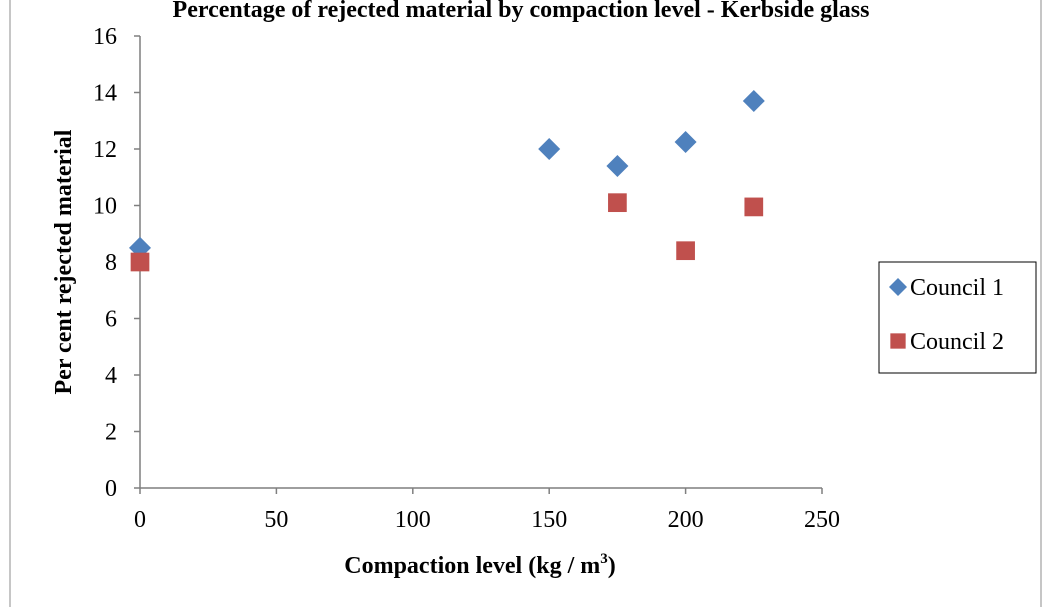  I want to click on x-tick-label: 200, so click(686, 520).